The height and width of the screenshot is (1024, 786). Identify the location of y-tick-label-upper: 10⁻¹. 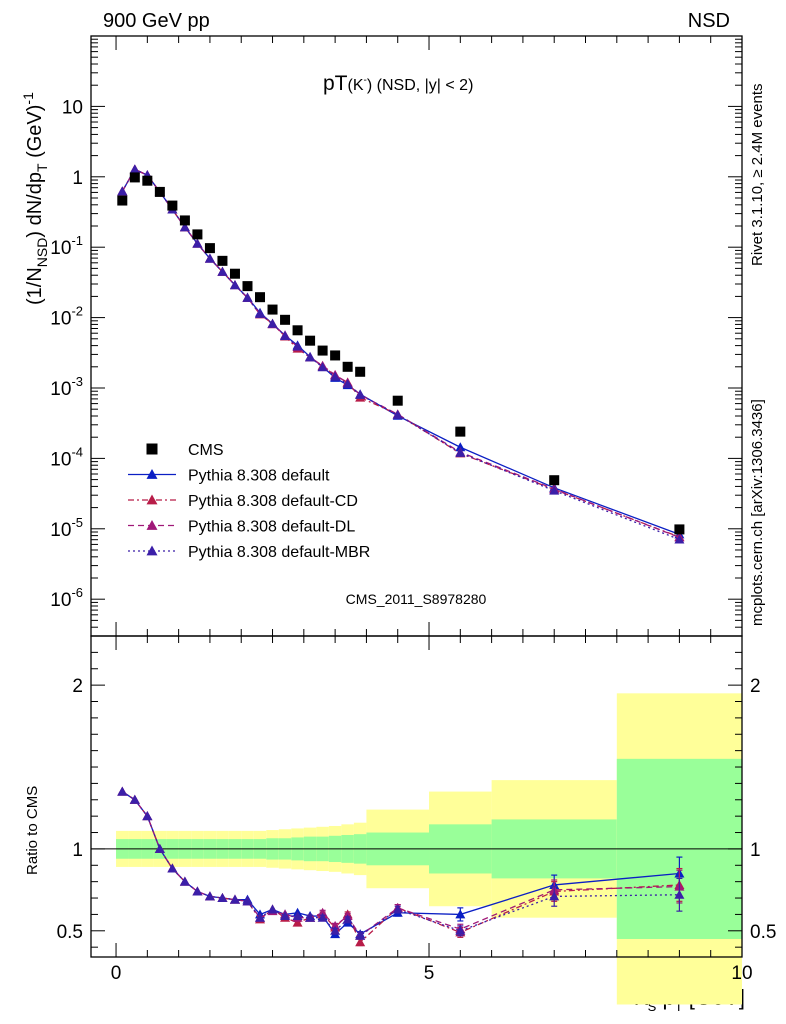
(66, 246).